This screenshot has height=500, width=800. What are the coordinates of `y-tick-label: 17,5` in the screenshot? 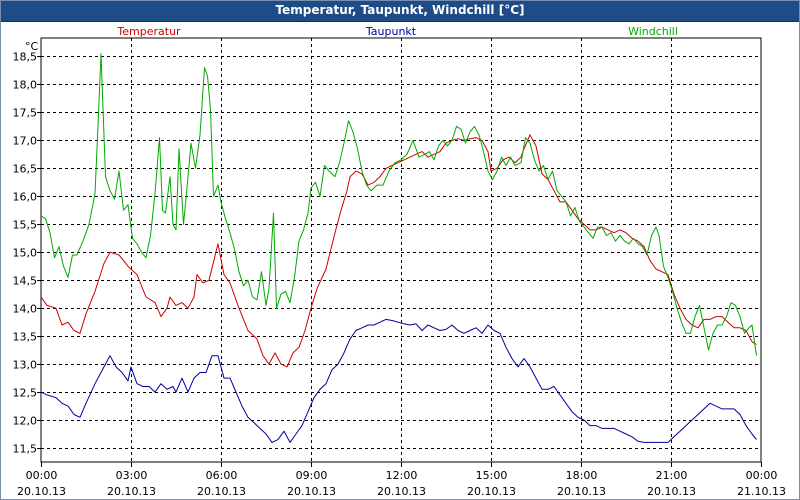 It's located at (25, 113).